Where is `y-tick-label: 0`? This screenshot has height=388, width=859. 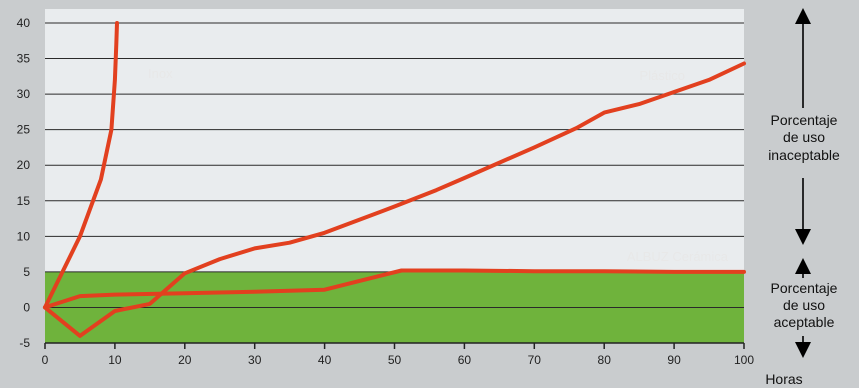
y-tick-label: 0 is located at coordinates (26, 307).